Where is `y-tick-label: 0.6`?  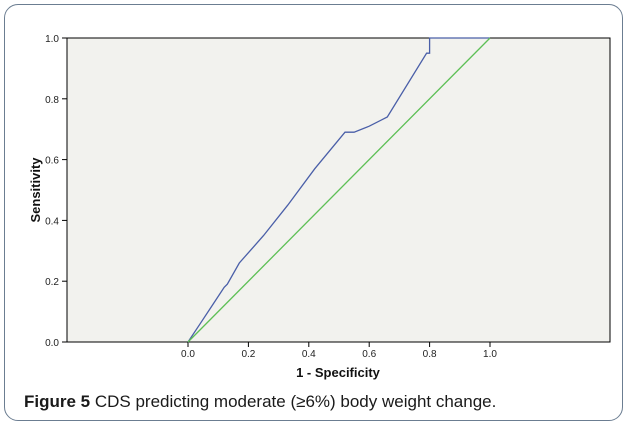
y-tick-label: 0.6 is located at coordinates (52, 161).